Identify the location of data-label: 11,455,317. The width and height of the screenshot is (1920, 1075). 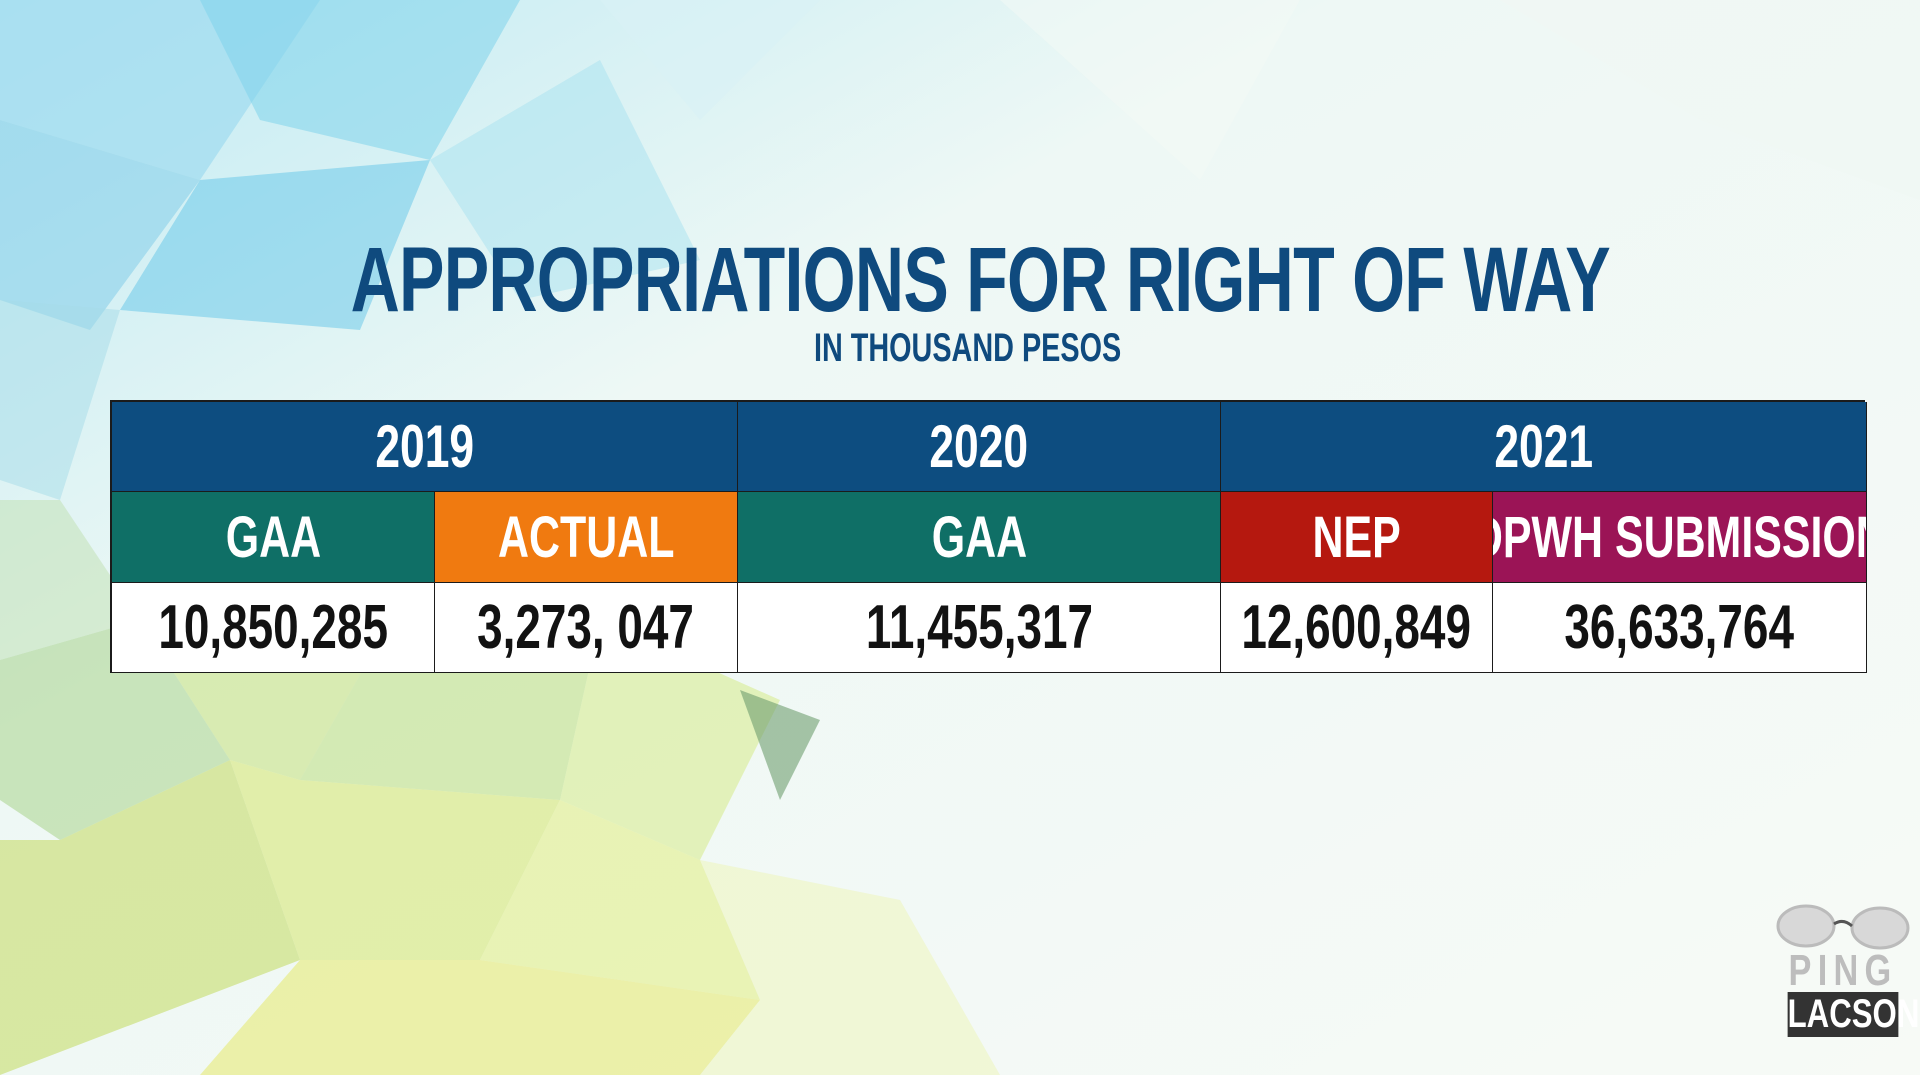
(979, 628).